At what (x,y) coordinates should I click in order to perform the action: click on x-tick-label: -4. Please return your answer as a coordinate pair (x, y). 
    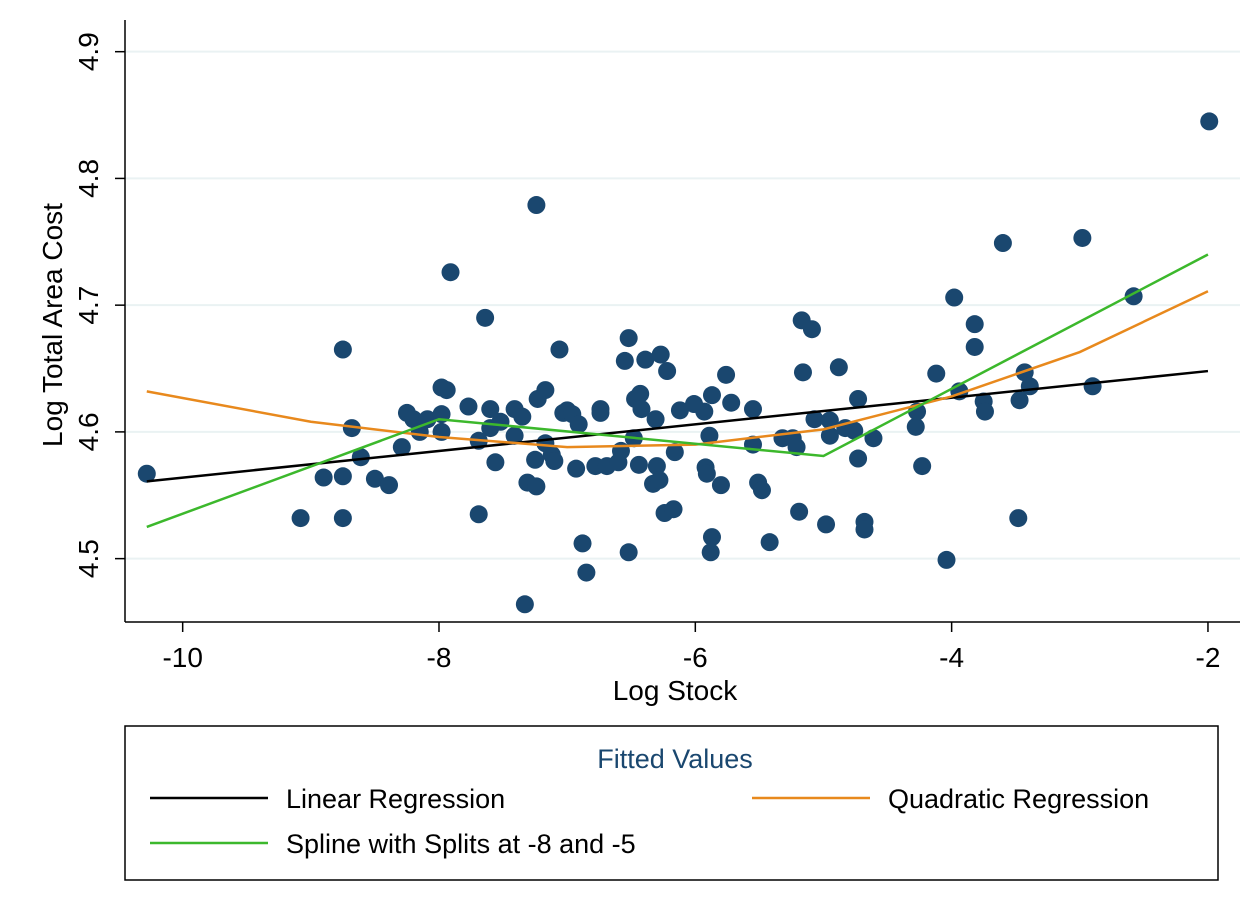
    Looking at the image, I should click on (951, 657).